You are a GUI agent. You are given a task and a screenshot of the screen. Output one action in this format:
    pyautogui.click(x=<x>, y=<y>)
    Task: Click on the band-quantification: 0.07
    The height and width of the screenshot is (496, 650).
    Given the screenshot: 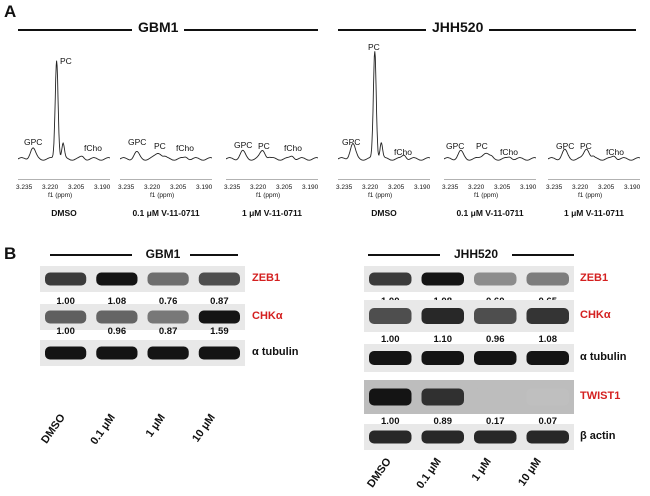 What is the action you would take?
    pyautogui.click(x=548, y=421)
    